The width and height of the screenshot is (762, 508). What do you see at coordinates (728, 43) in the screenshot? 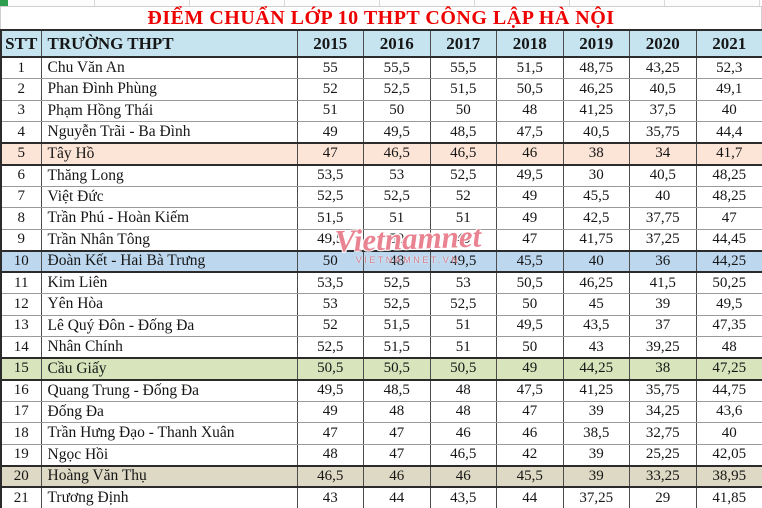
I see `col-header-2021: 2021` at bounding box center [728, 43].